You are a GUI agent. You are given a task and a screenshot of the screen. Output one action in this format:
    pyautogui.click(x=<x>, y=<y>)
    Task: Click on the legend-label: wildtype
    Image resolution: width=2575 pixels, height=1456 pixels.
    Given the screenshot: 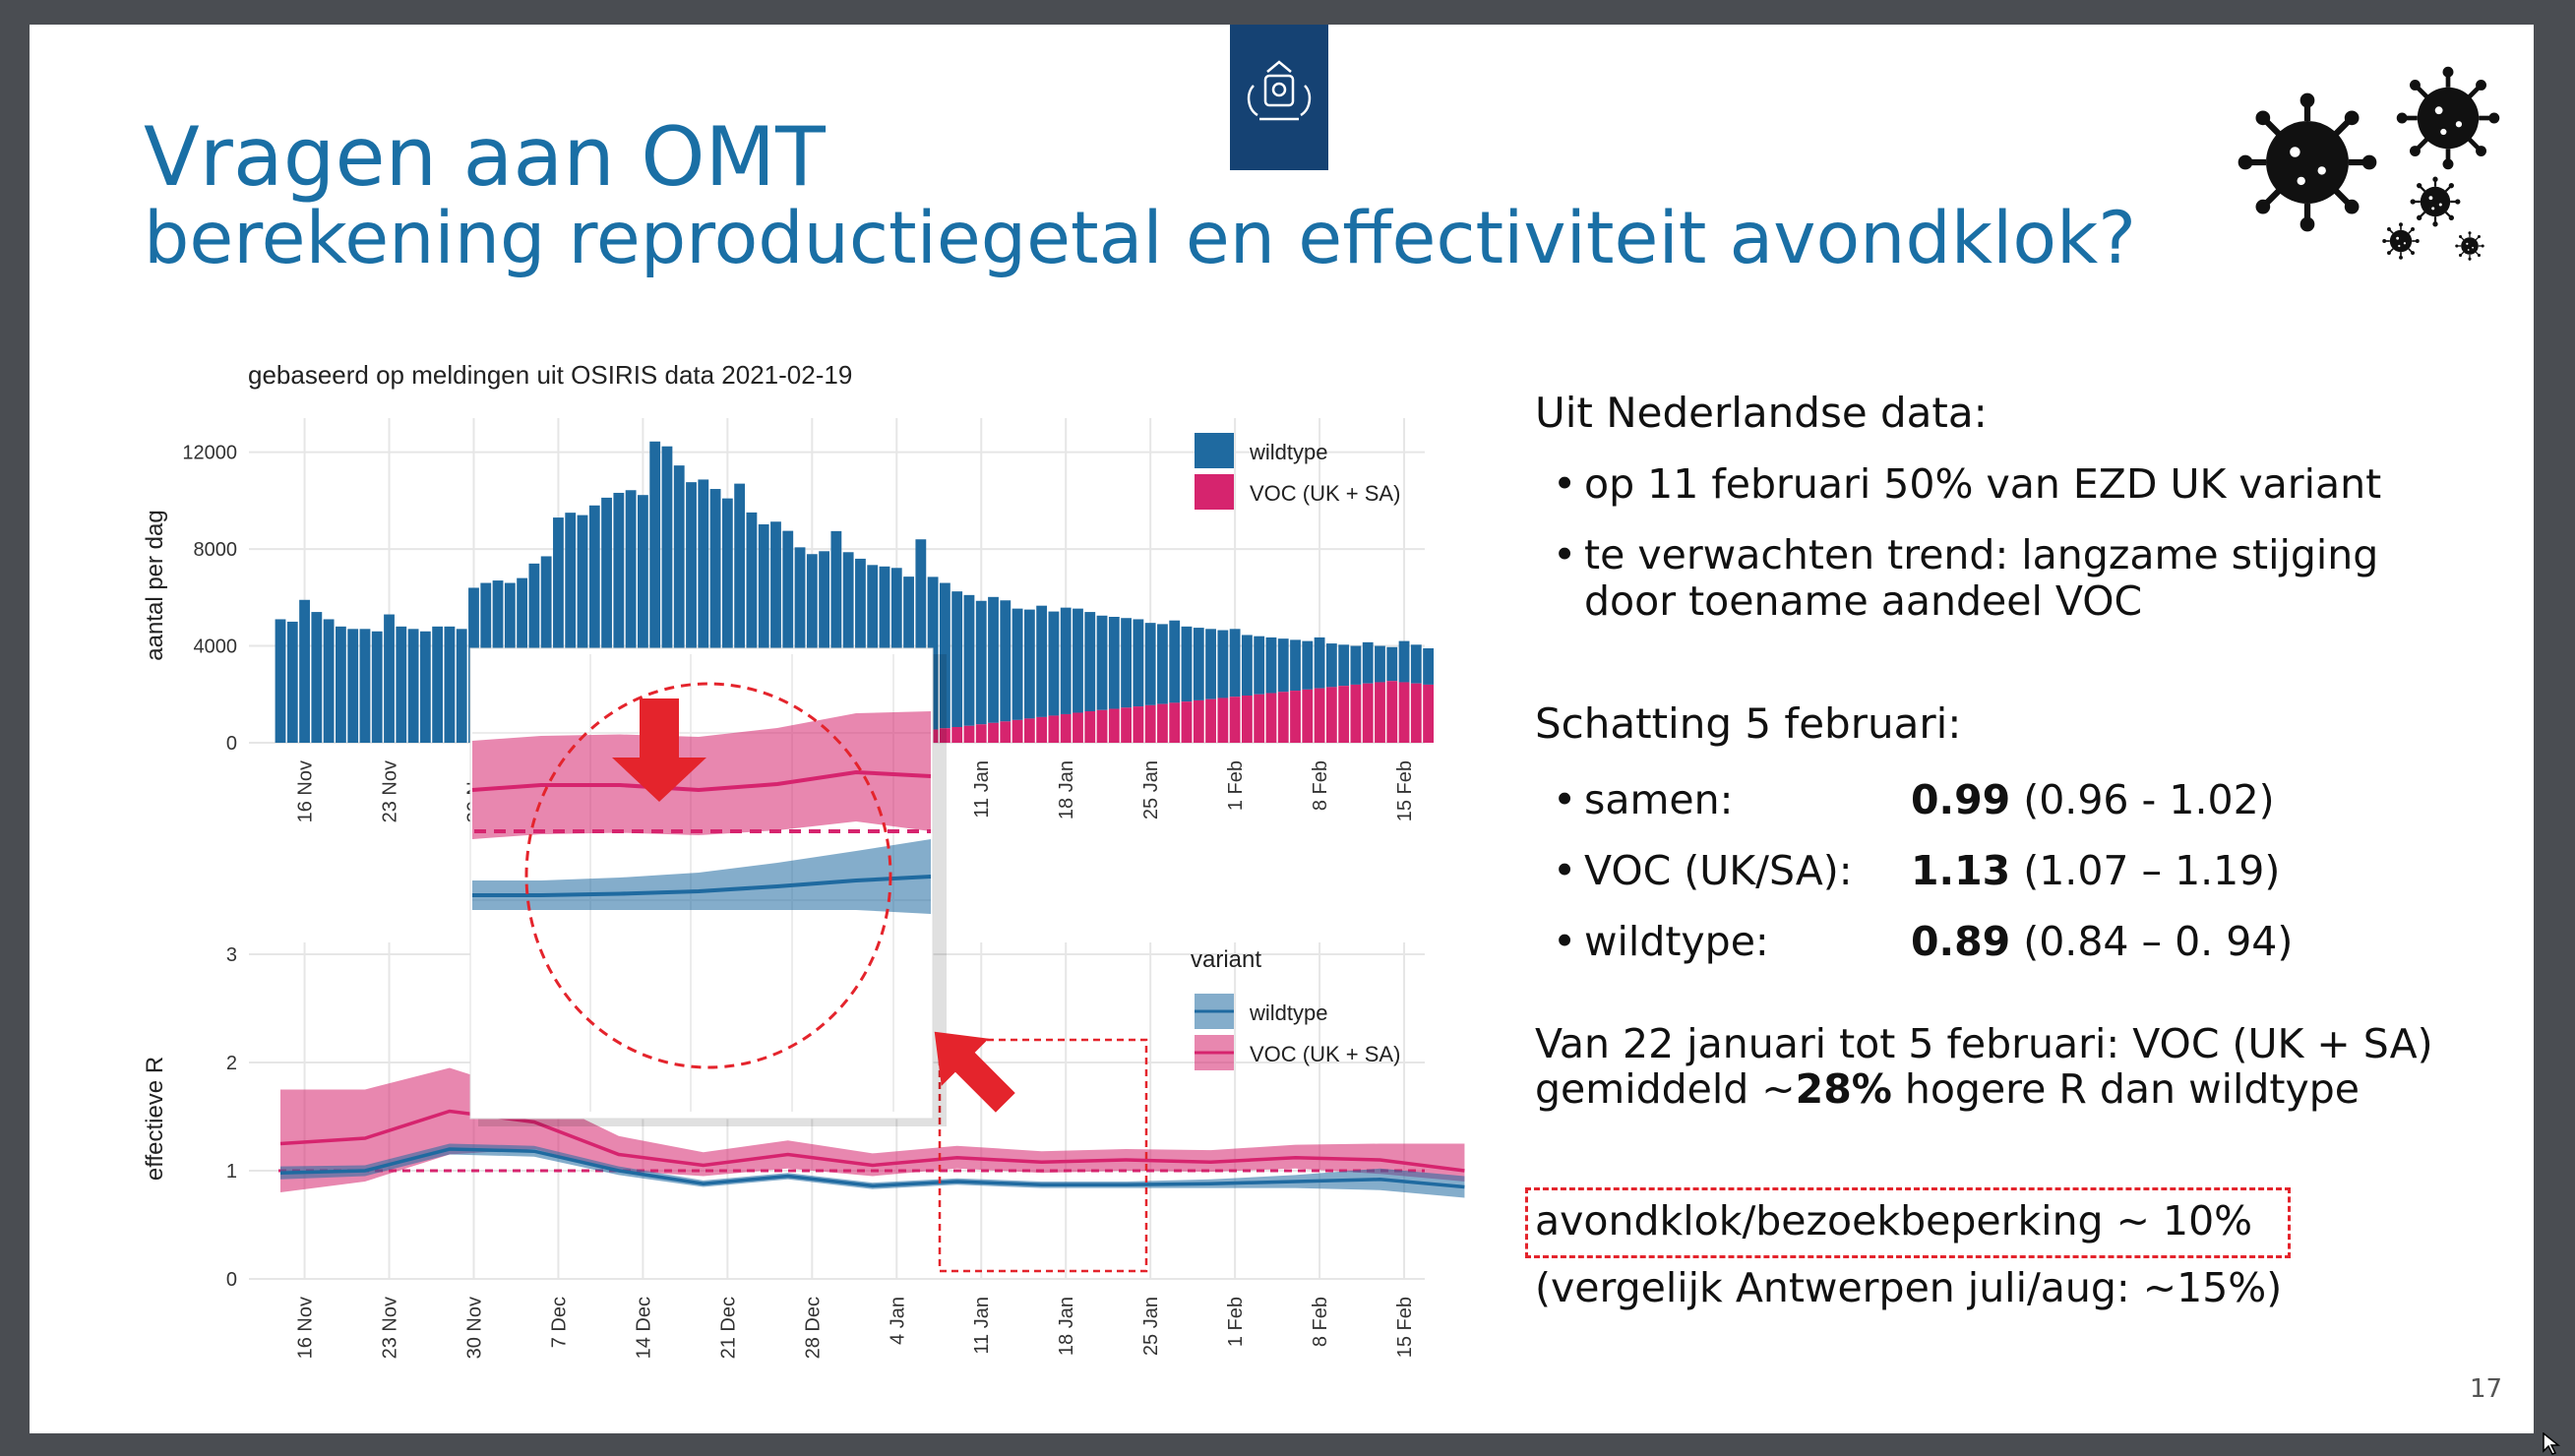 What is the action you would take?
    pyautogui.click(x=1288, y=1013)
    